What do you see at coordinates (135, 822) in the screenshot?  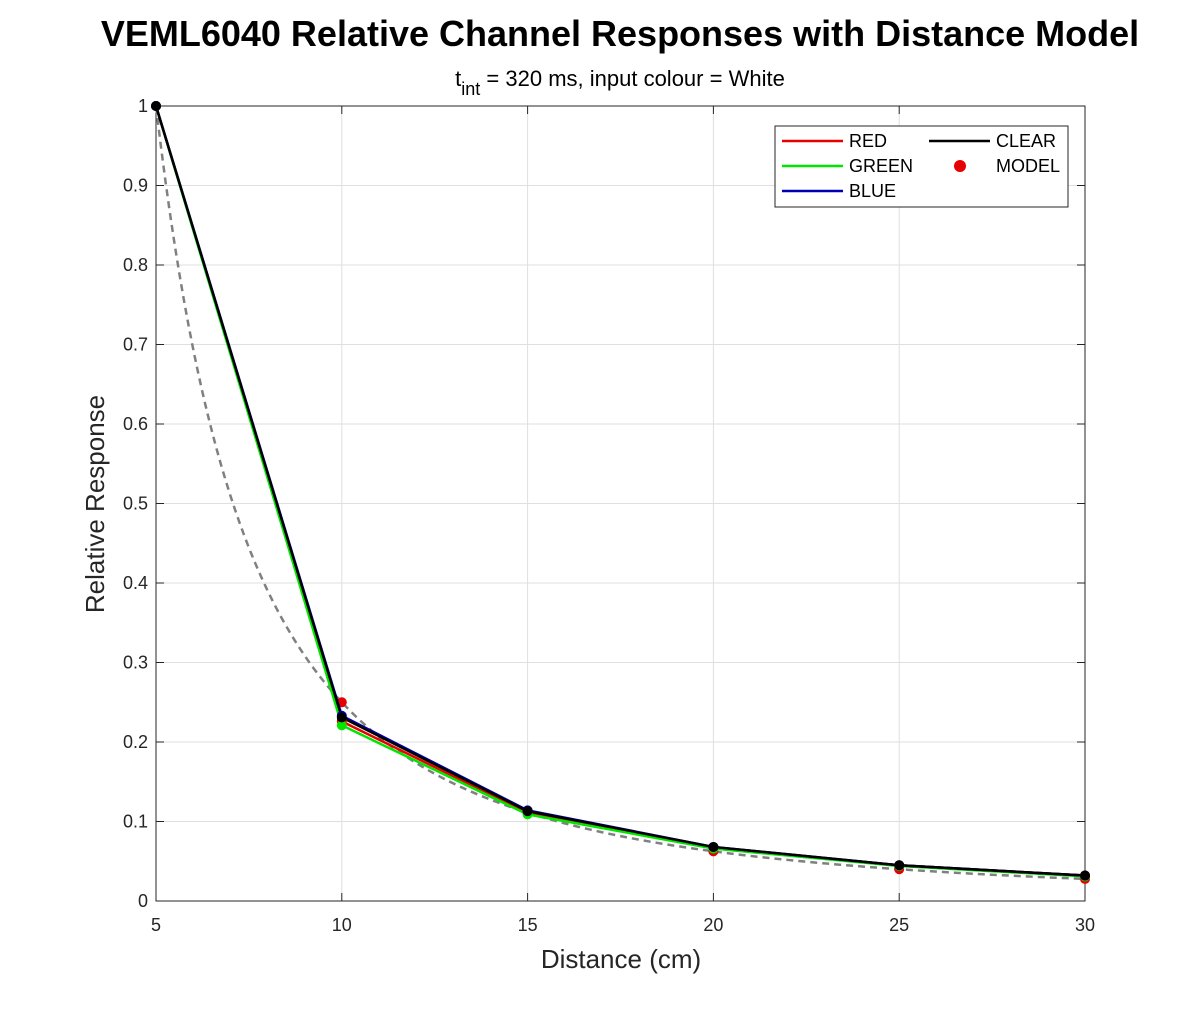 I see `y-tick-label: 0.1` at bounding box center [135, 822].